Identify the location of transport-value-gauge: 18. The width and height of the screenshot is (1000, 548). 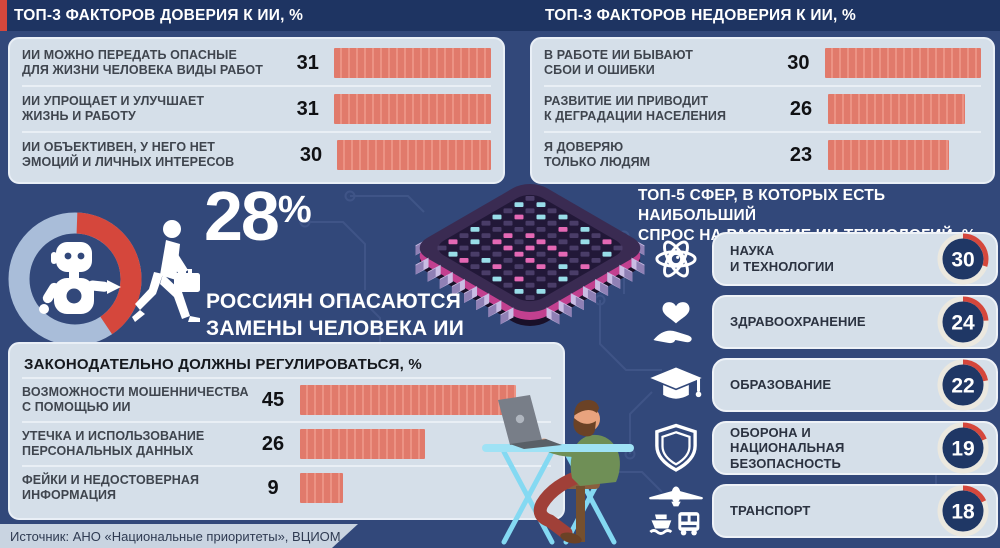
(963, 511).